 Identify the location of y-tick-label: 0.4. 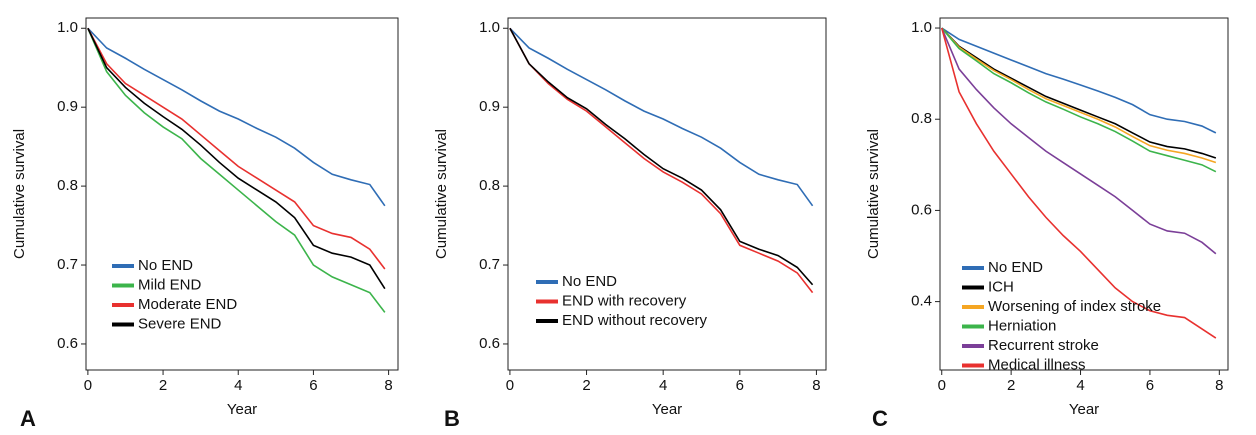
(921, 301).